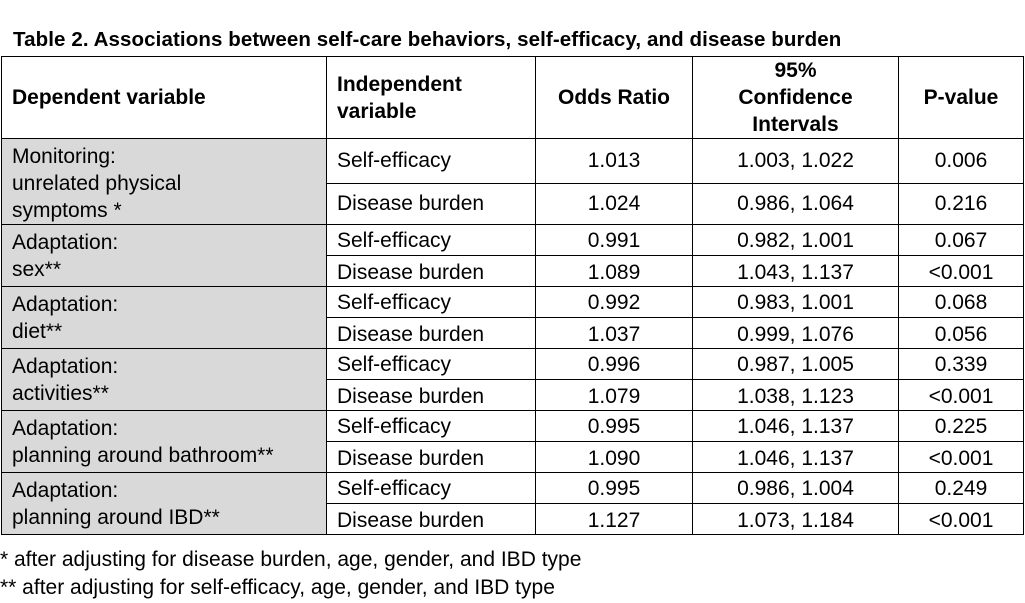 The height and width of the screenshot is (603, 1025). What do you see at coordinates (795, 519) in the screenshot?
I see `confidence-interval-cell: 1.073, 1.184` at bounding box center [795, 519].